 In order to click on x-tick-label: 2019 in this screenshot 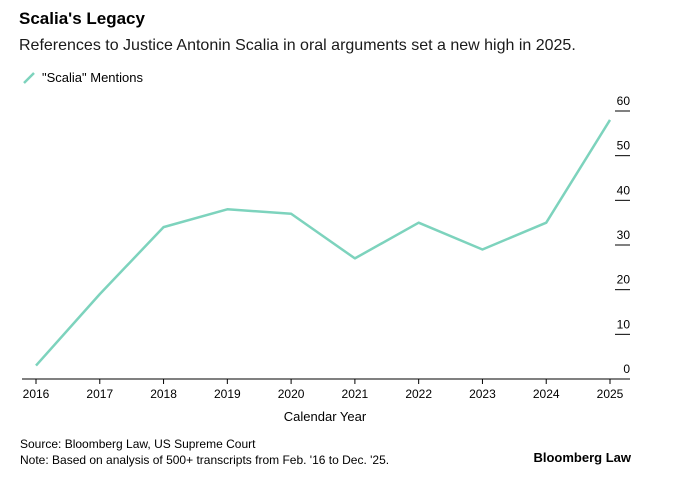, I will do `click(227, 394)`.